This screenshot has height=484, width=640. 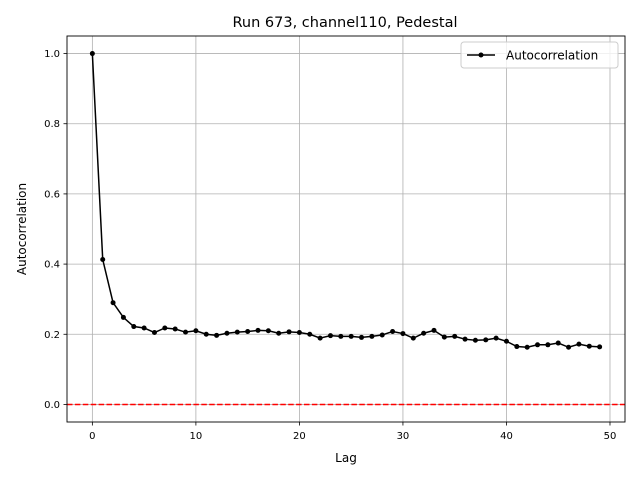 What do you see at coordinates (481, 55) in the screenshot?
I see `legend-point-marker` at bounding box center [481, 55].